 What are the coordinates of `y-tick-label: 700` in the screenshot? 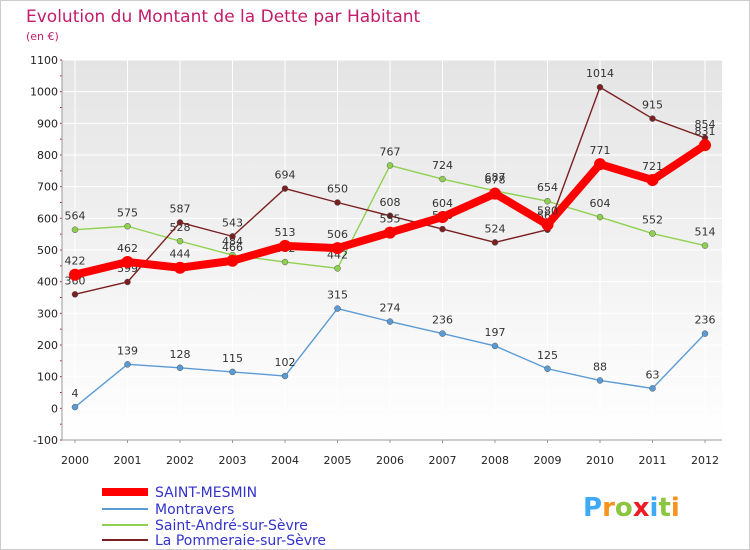 It's located at (47, 187).